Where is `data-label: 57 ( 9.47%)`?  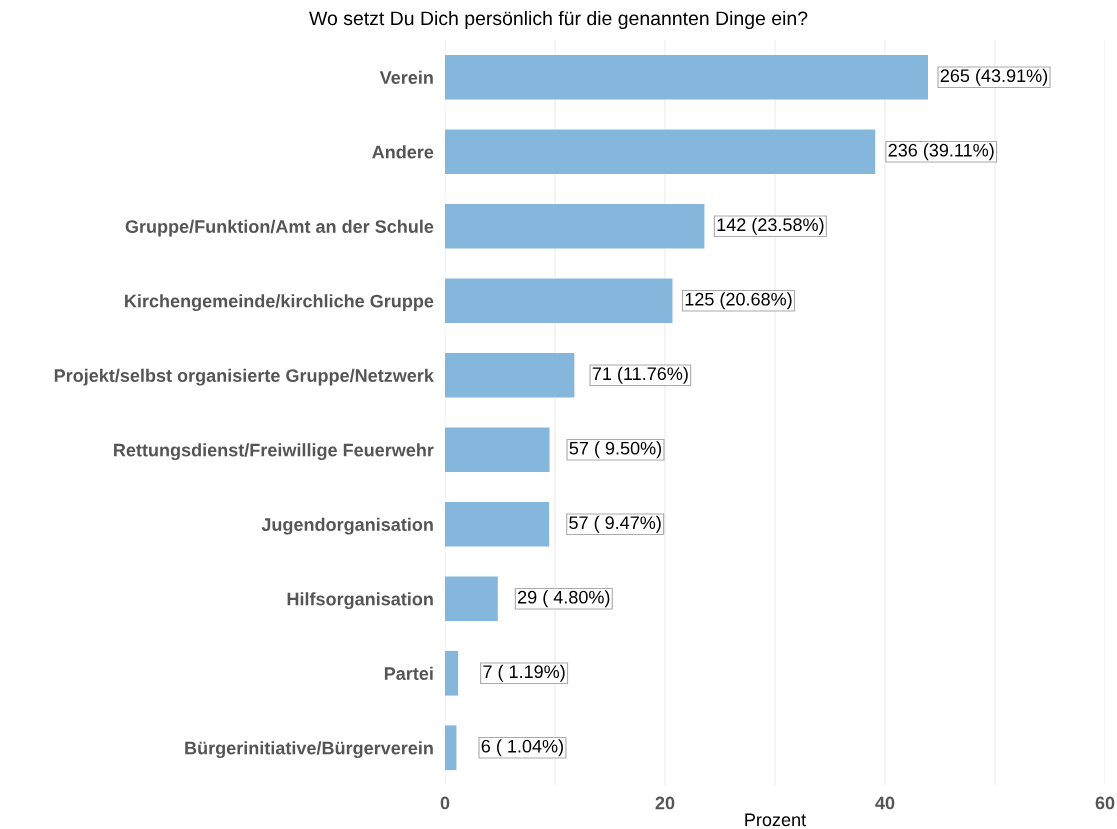 data-label: 57 ( 9.47%) is located at coordinates (615, 524).